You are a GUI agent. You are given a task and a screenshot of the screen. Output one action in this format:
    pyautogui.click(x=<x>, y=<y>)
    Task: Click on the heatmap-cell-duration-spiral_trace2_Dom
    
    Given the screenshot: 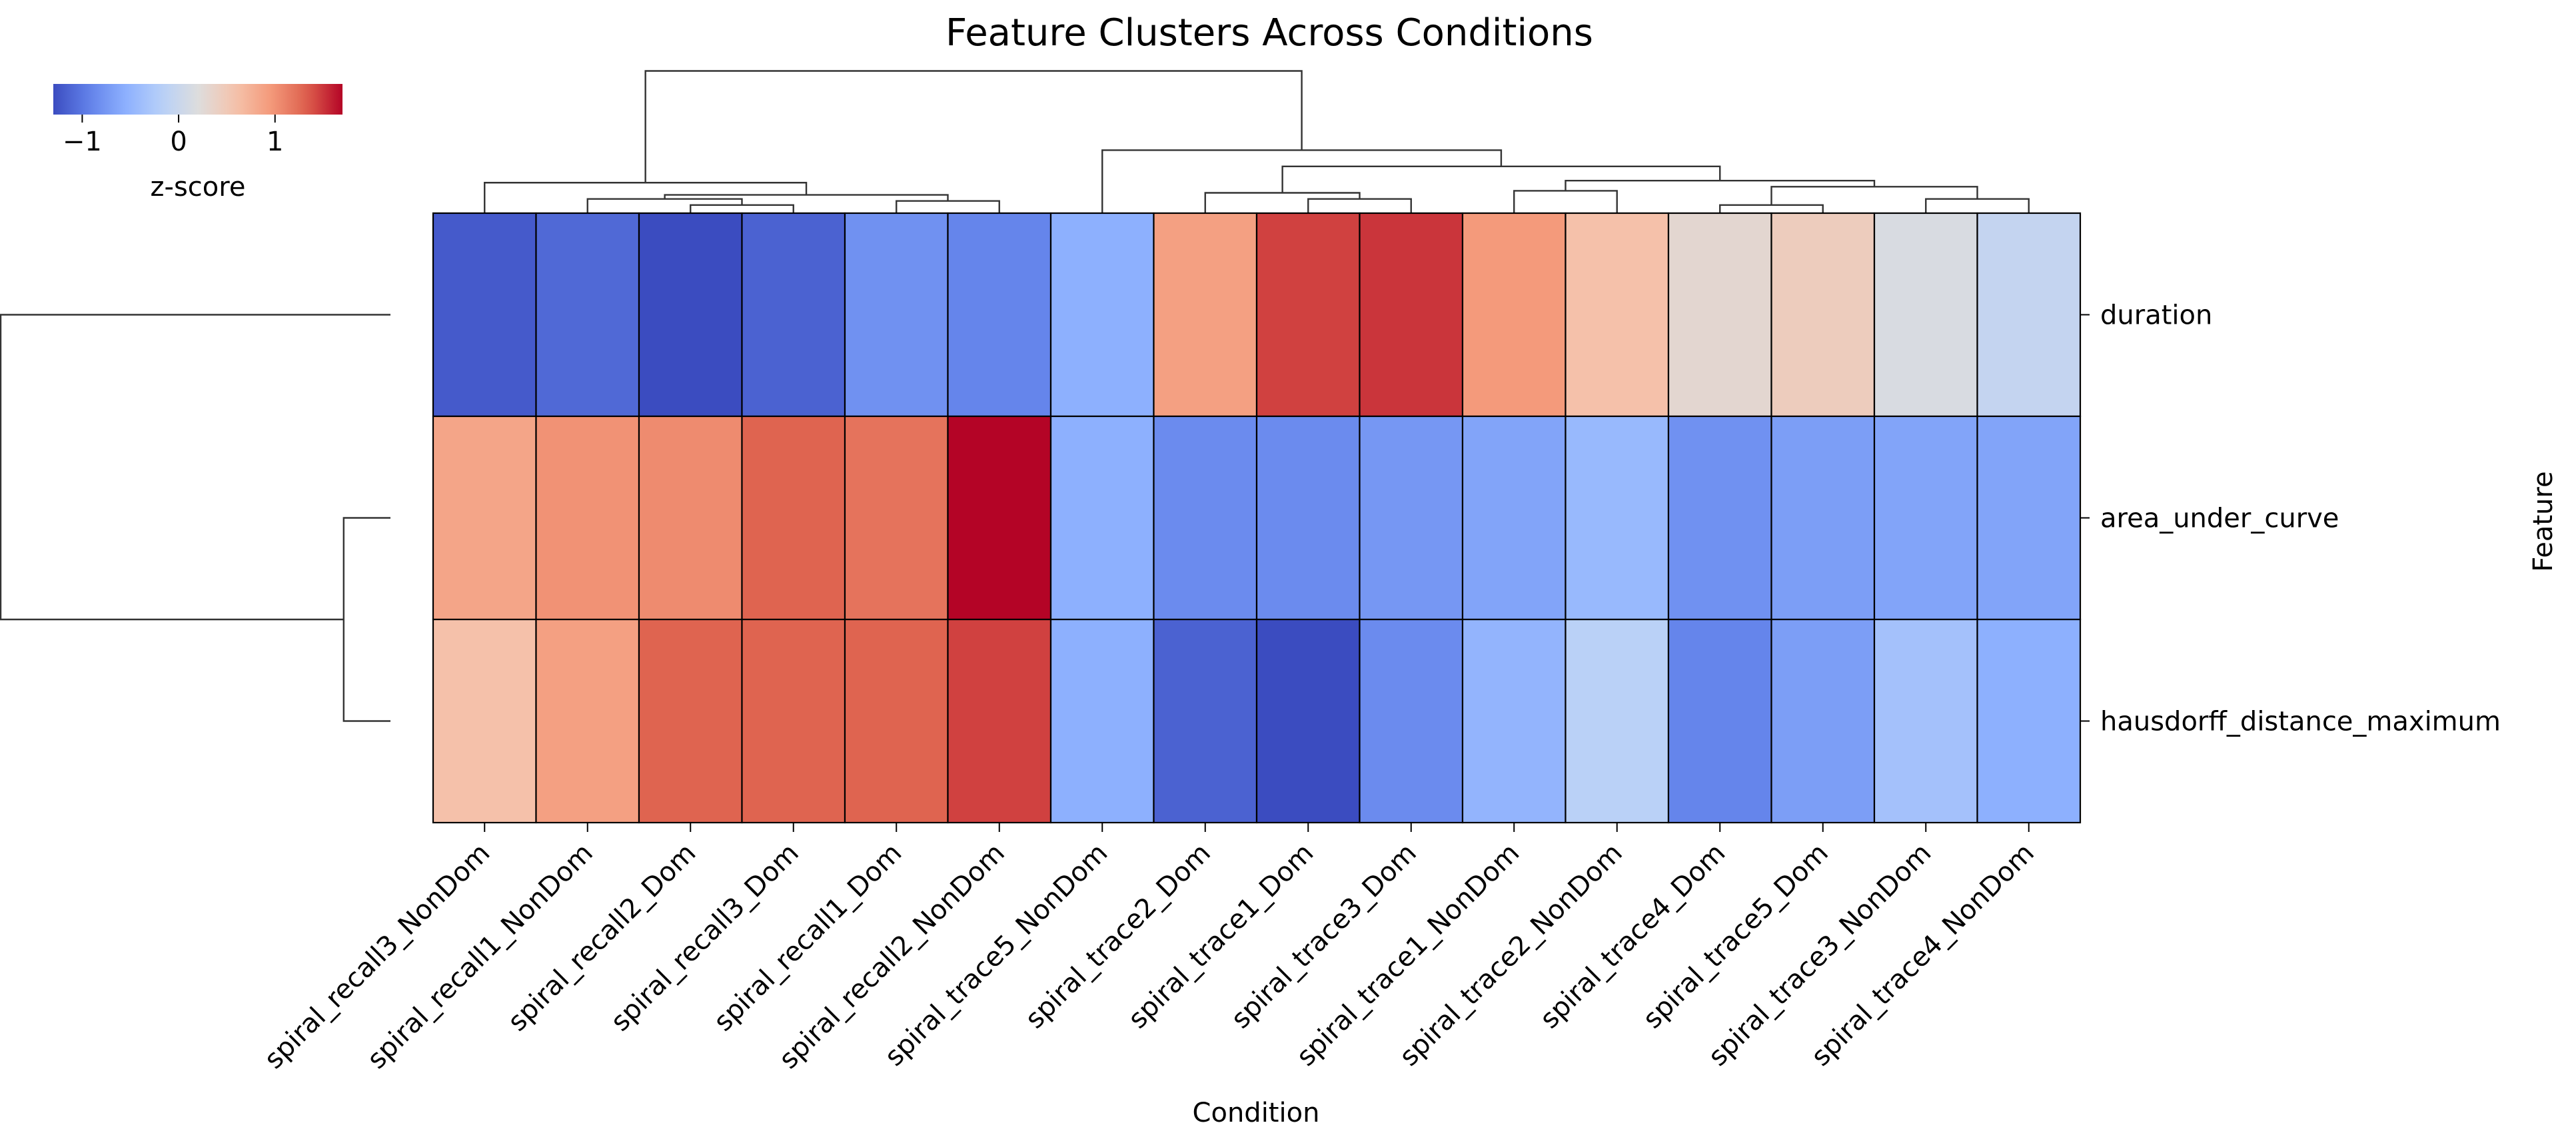 What is the action you would take?
    pyautogui.click(x=1205, y=315)
    